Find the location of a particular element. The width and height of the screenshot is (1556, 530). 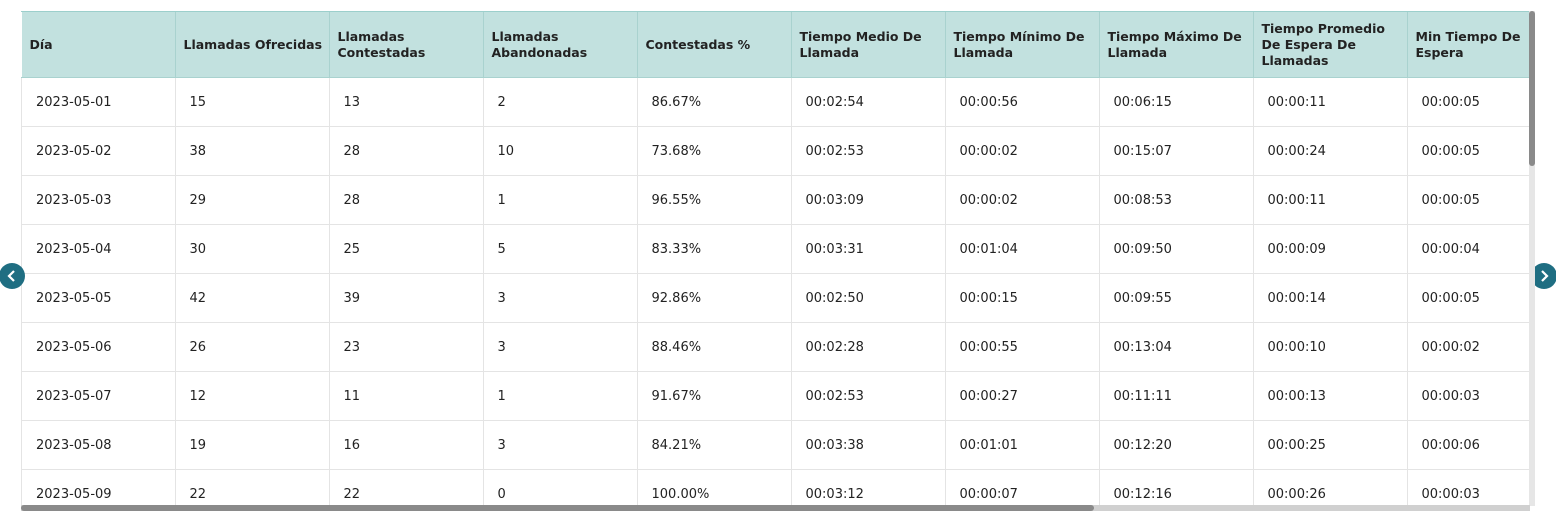

table-cell: 00:00:56 is located at coordinates (1022, 102).